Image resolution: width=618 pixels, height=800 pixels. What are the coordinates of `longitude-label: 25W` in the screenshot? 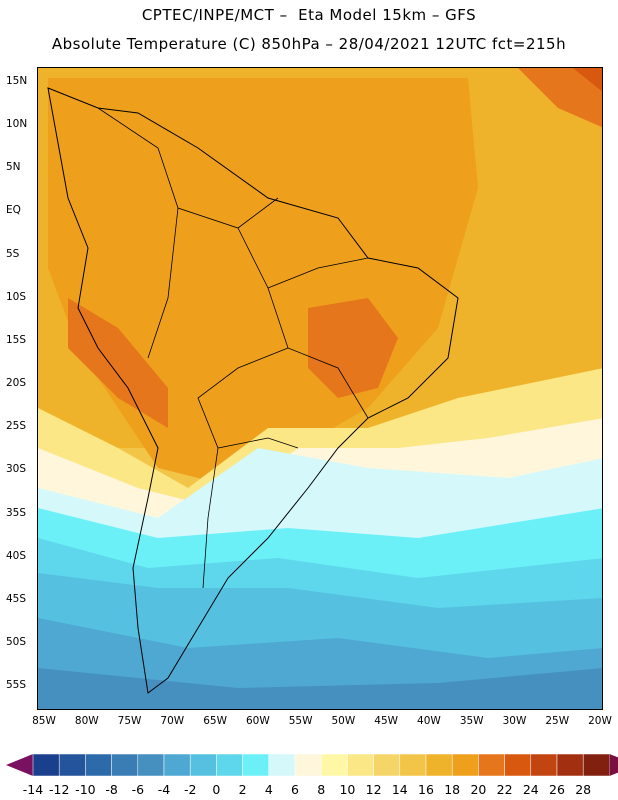 It's located at (557, 721).